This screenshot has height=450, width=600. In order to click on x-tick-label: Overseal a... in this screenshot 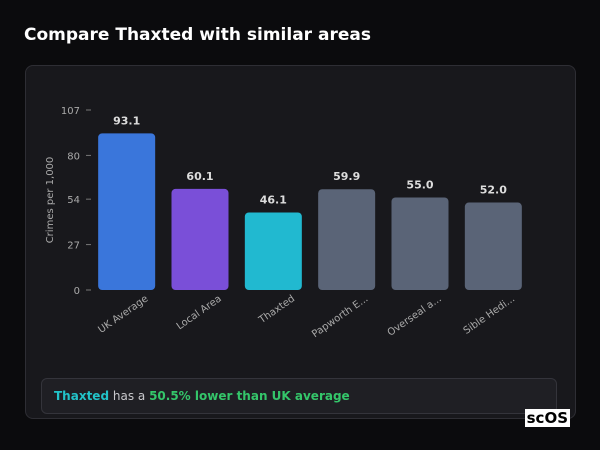, I will do `click(415, 315)`.